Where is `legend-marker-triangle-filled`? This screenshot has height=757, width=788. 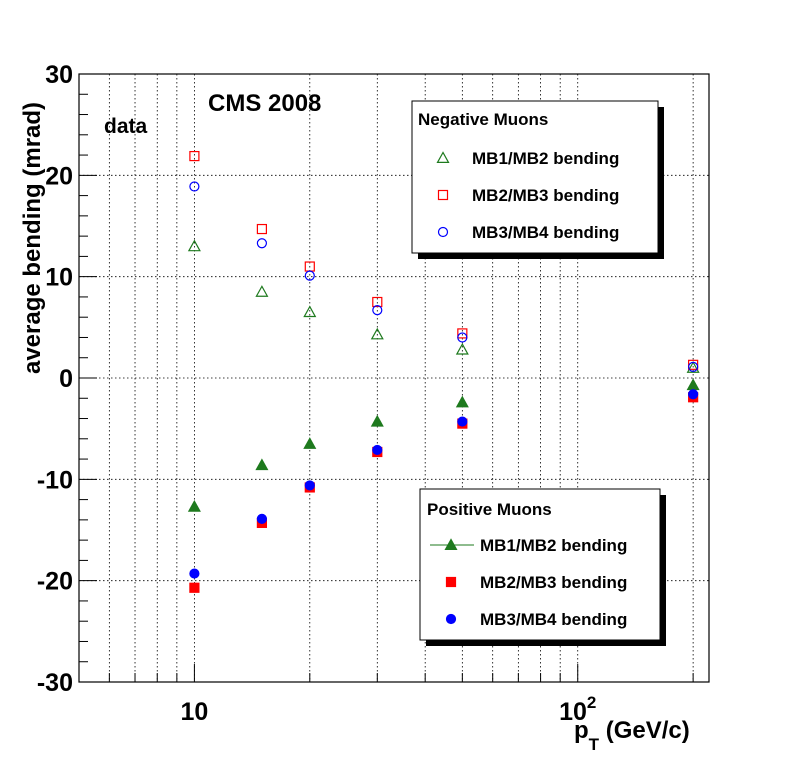 legend-marker-triangle-filled is located at coordinates (451, 544).